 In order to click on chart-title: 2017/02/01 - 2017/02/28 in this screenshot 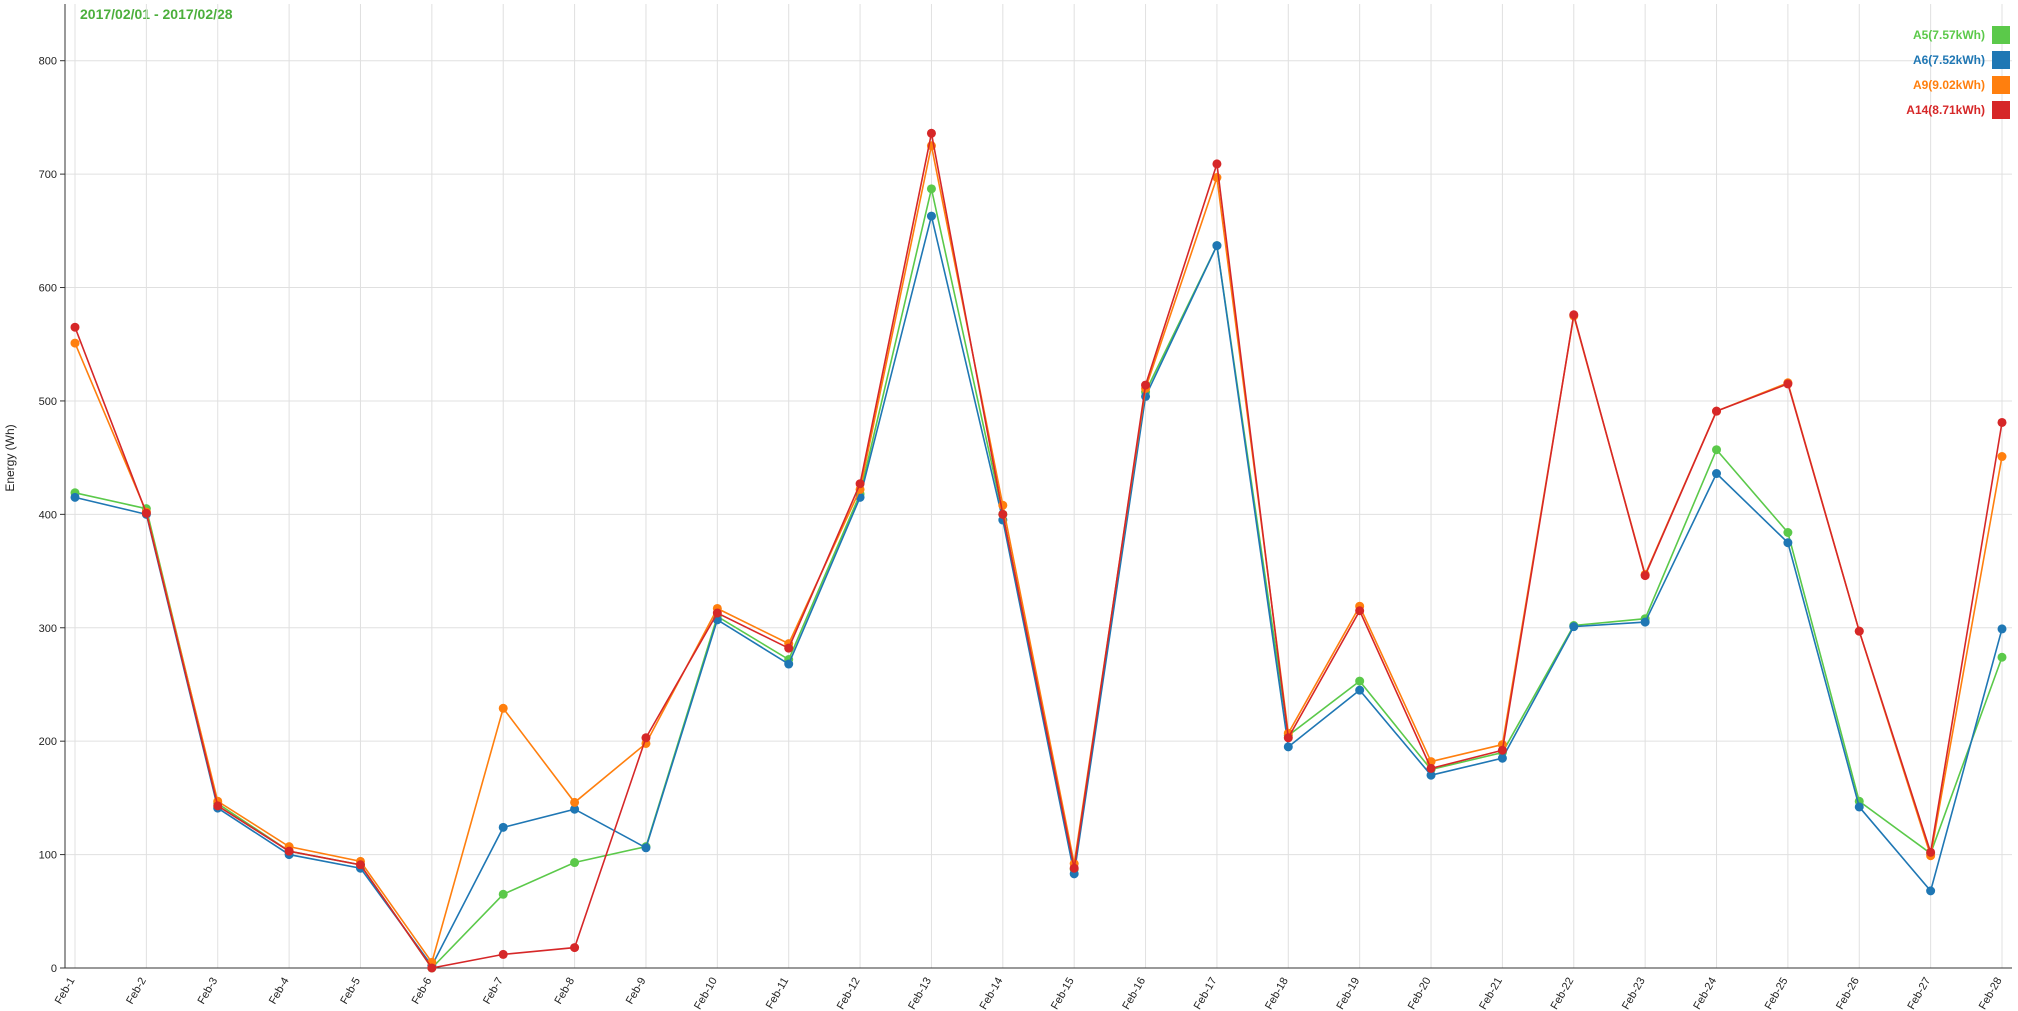, I will do `click(156, 14)`.